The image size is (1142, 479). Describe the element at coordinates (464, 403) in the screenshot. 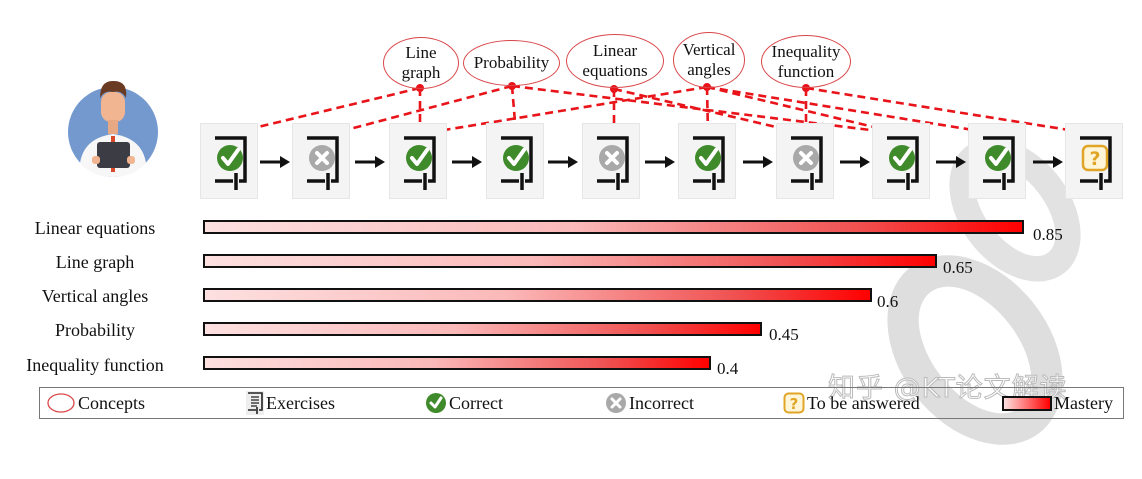

I see `legend-correct: Correct` at that location.